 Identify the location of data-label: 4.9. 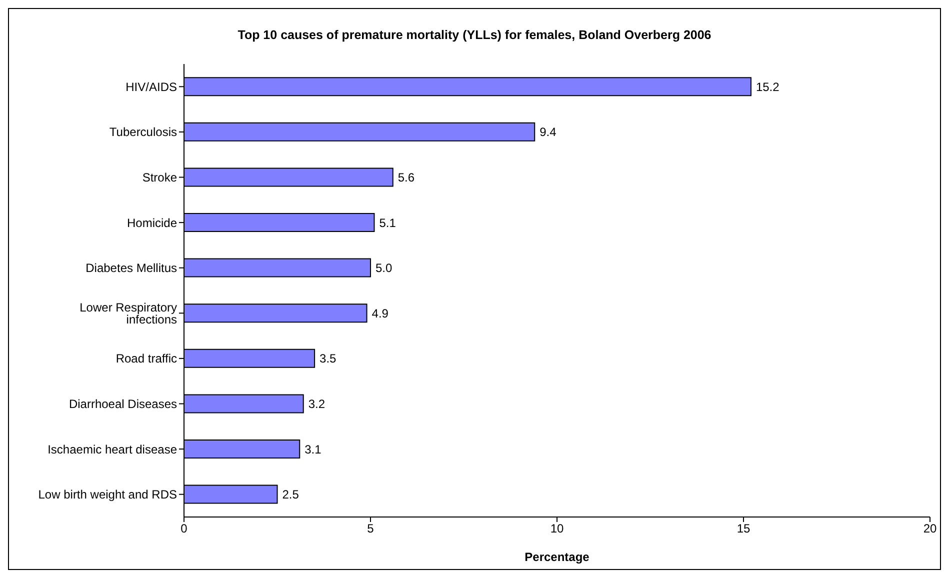
(380, 313).